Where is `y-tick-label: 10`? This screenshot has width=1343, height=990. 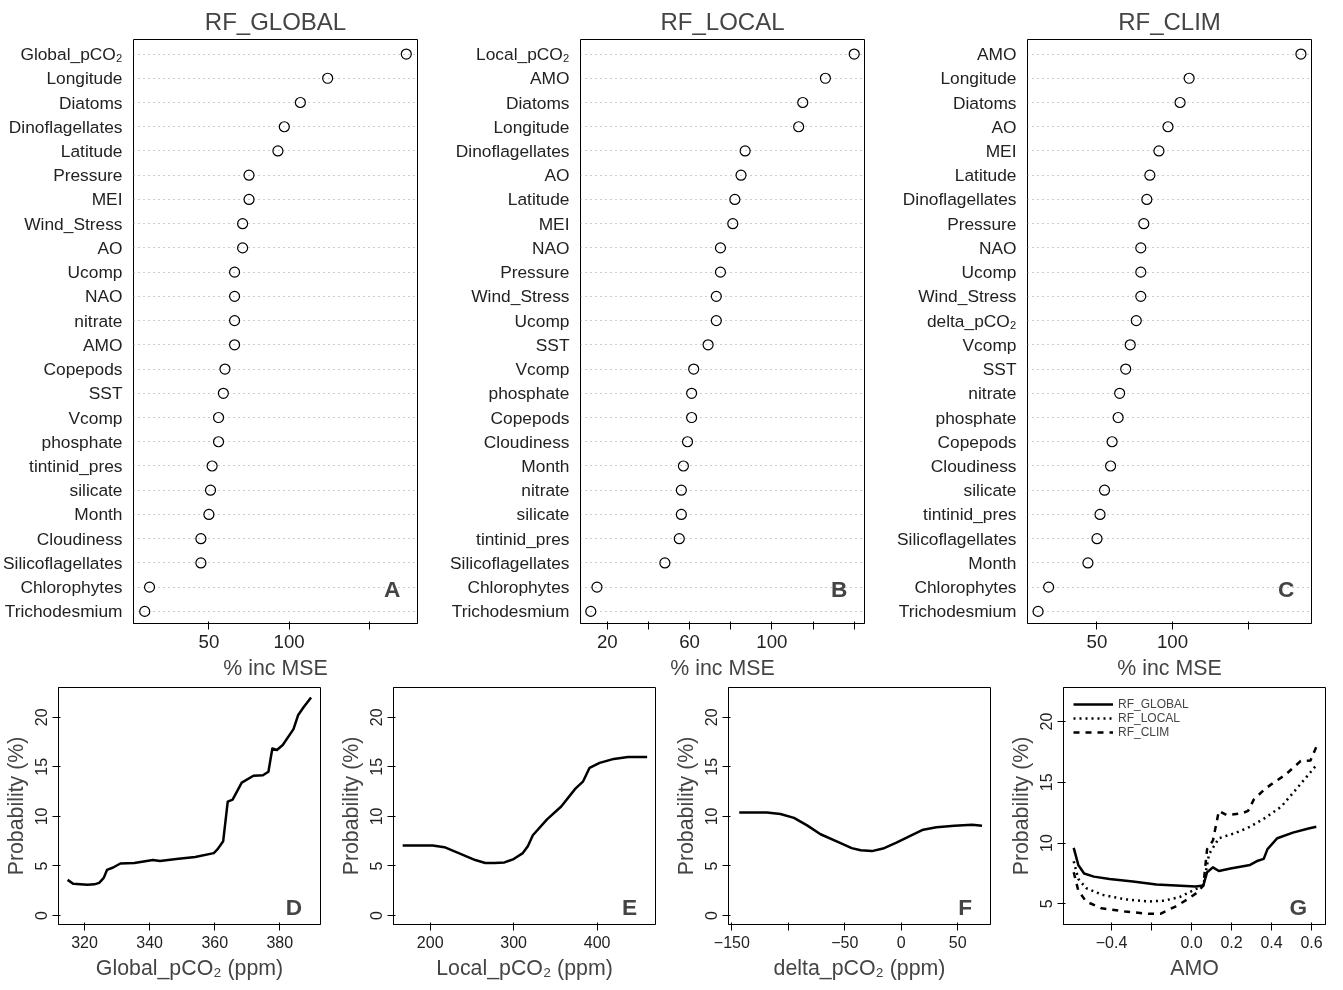
y-tick-label: 10 is located at coordinates (42, 816).